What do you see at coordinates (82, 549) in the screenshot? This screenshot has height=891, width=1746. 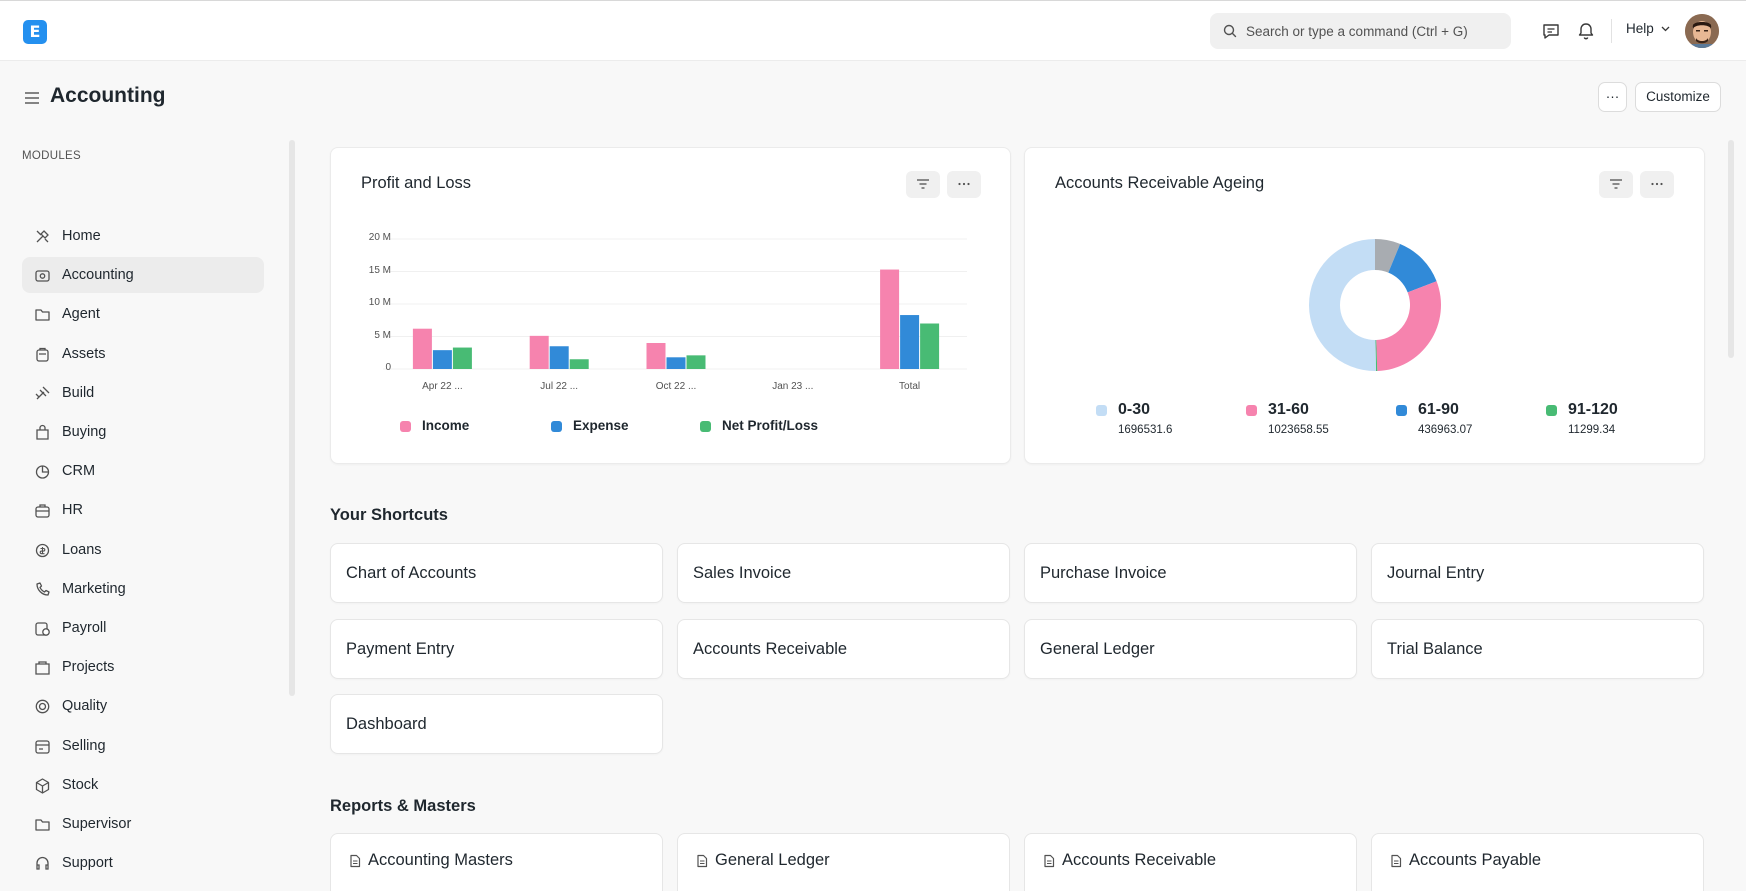 I see `sidebar-item-label: Loans` at bounding box center [82, 549].